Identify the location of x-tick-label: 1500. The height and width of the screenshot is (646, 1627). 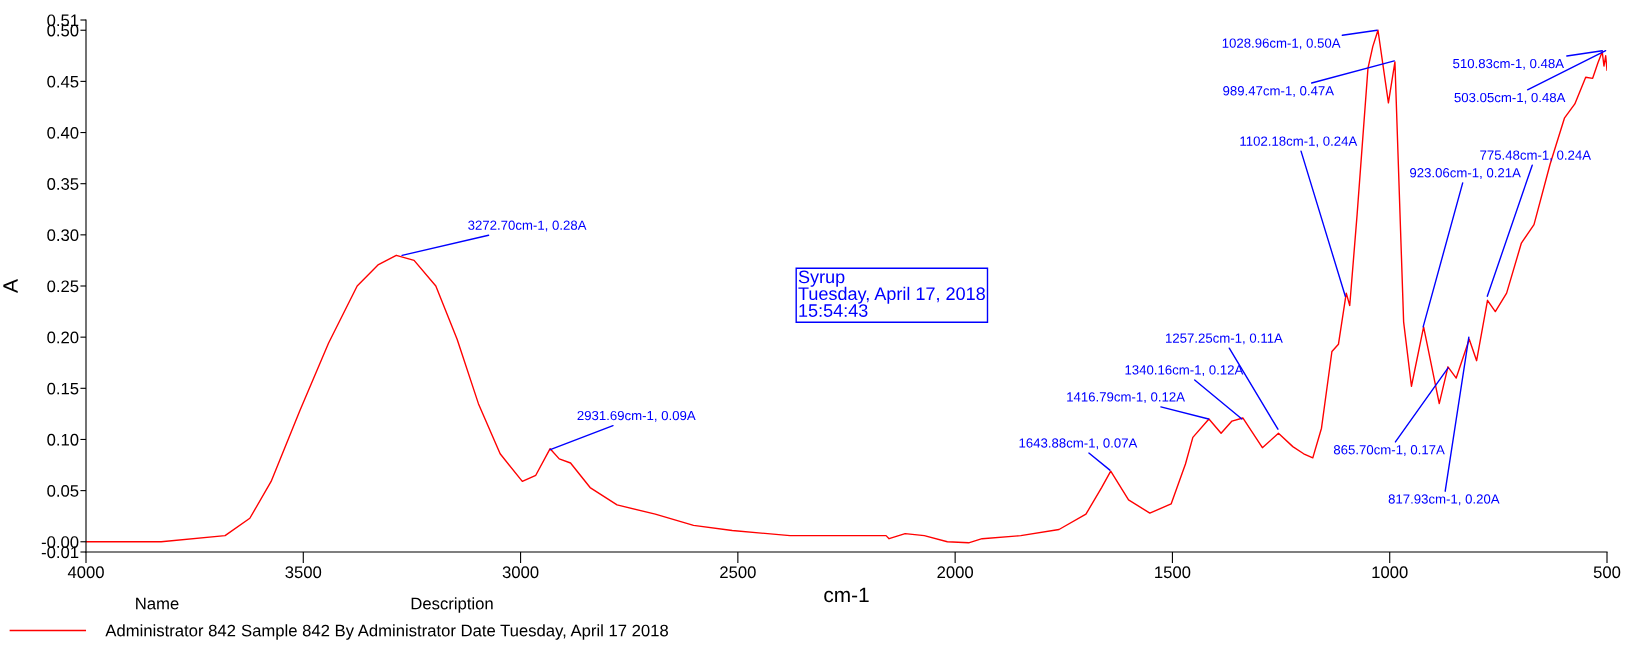
(1173, 572).